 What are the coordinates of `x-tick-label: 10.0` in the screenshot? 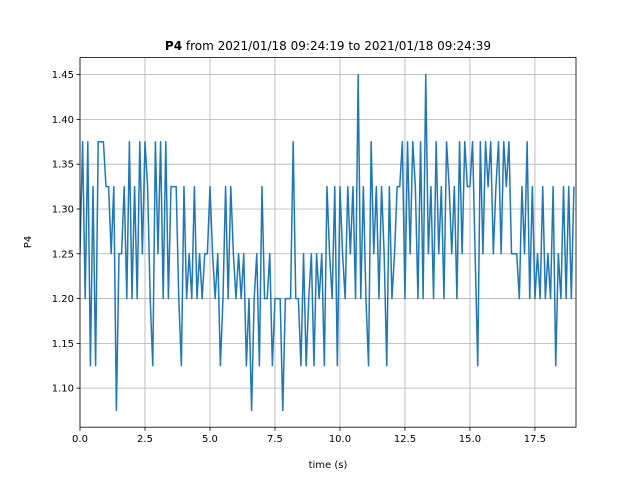 It's located at (340, 439).